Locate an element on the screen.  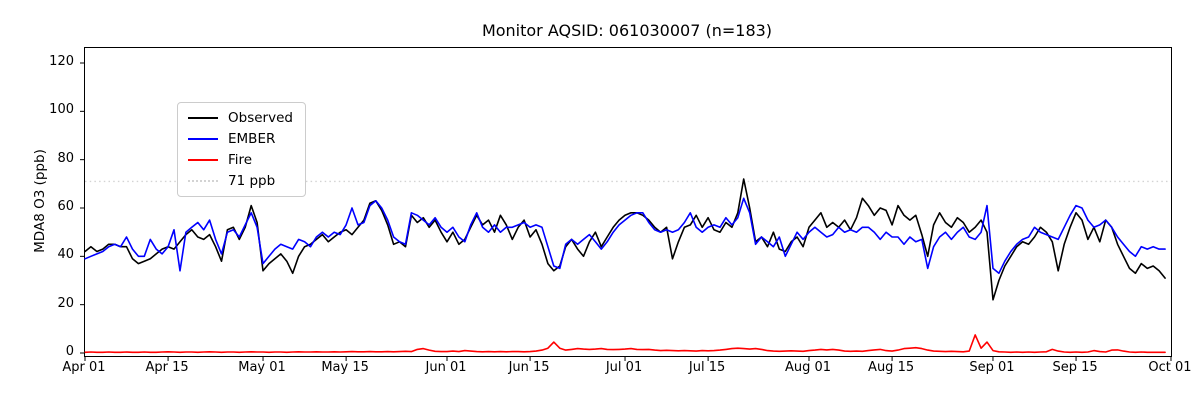
legend-label-ember: EMBER is located at coordinates (252, 139).